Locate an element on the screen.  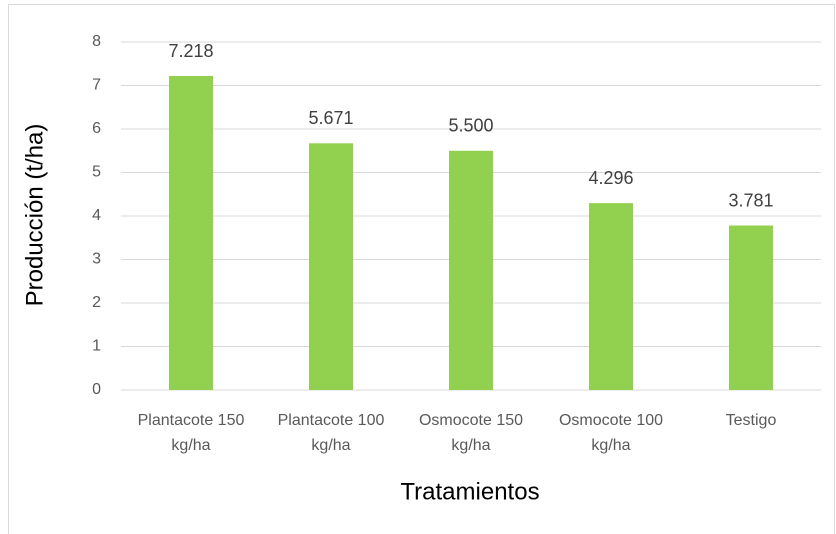
data-label: 5.671 is located at coordinates (330, 118).